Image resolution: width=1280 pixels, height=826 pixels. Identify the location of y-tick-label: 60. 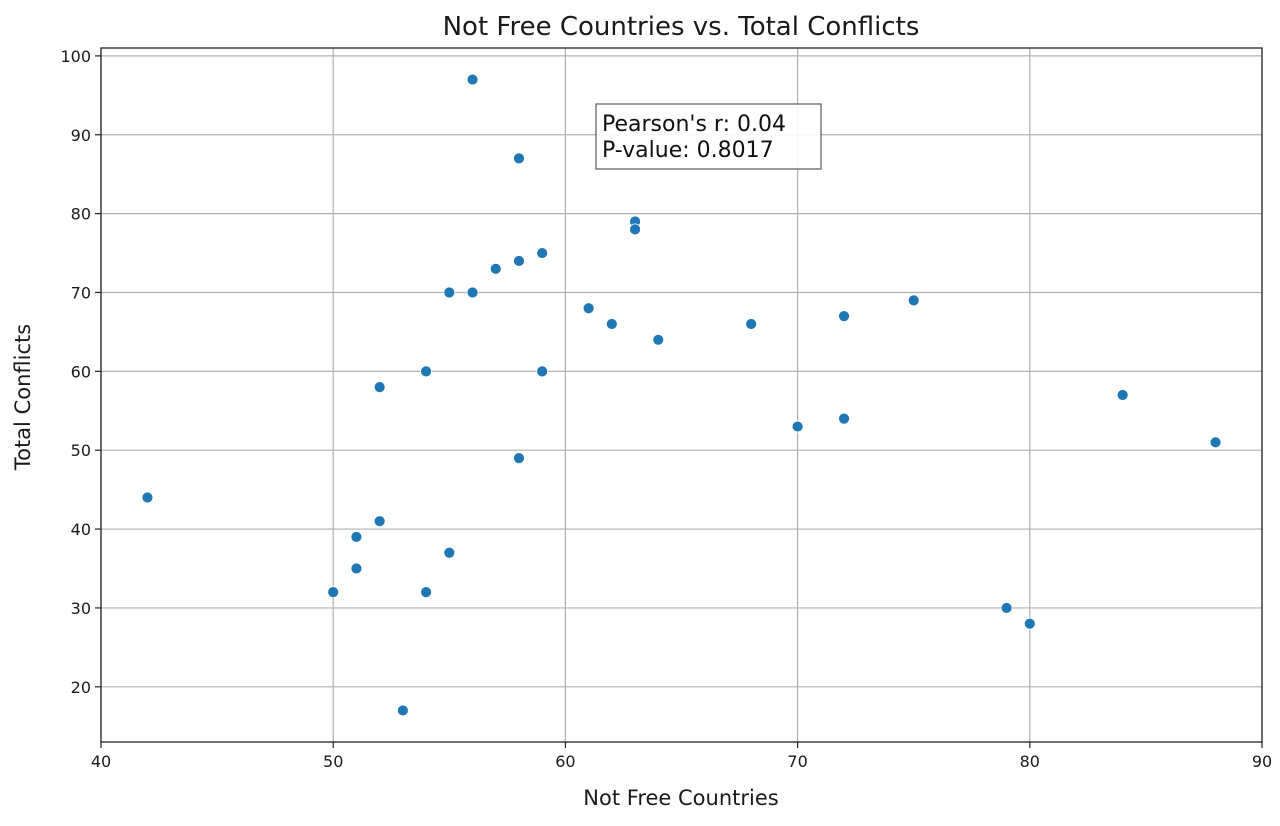
(81, 371).